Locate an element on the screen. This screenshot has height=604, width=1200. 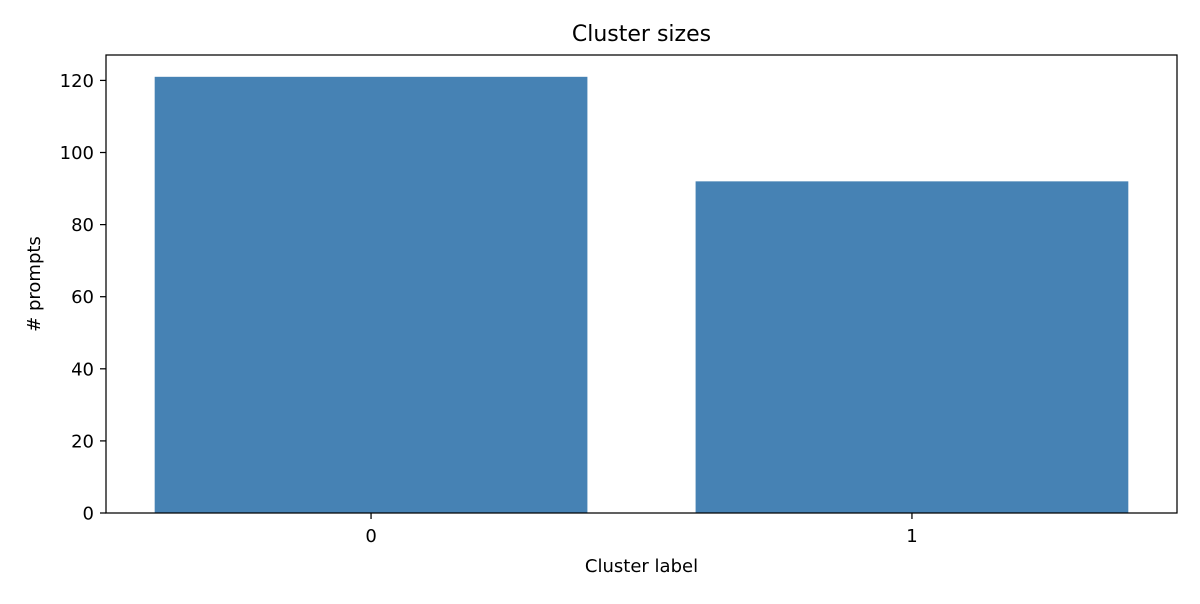
y-axis-ticks: 0 20 40 60 80 100 120 is located at coordinates (83, 298).